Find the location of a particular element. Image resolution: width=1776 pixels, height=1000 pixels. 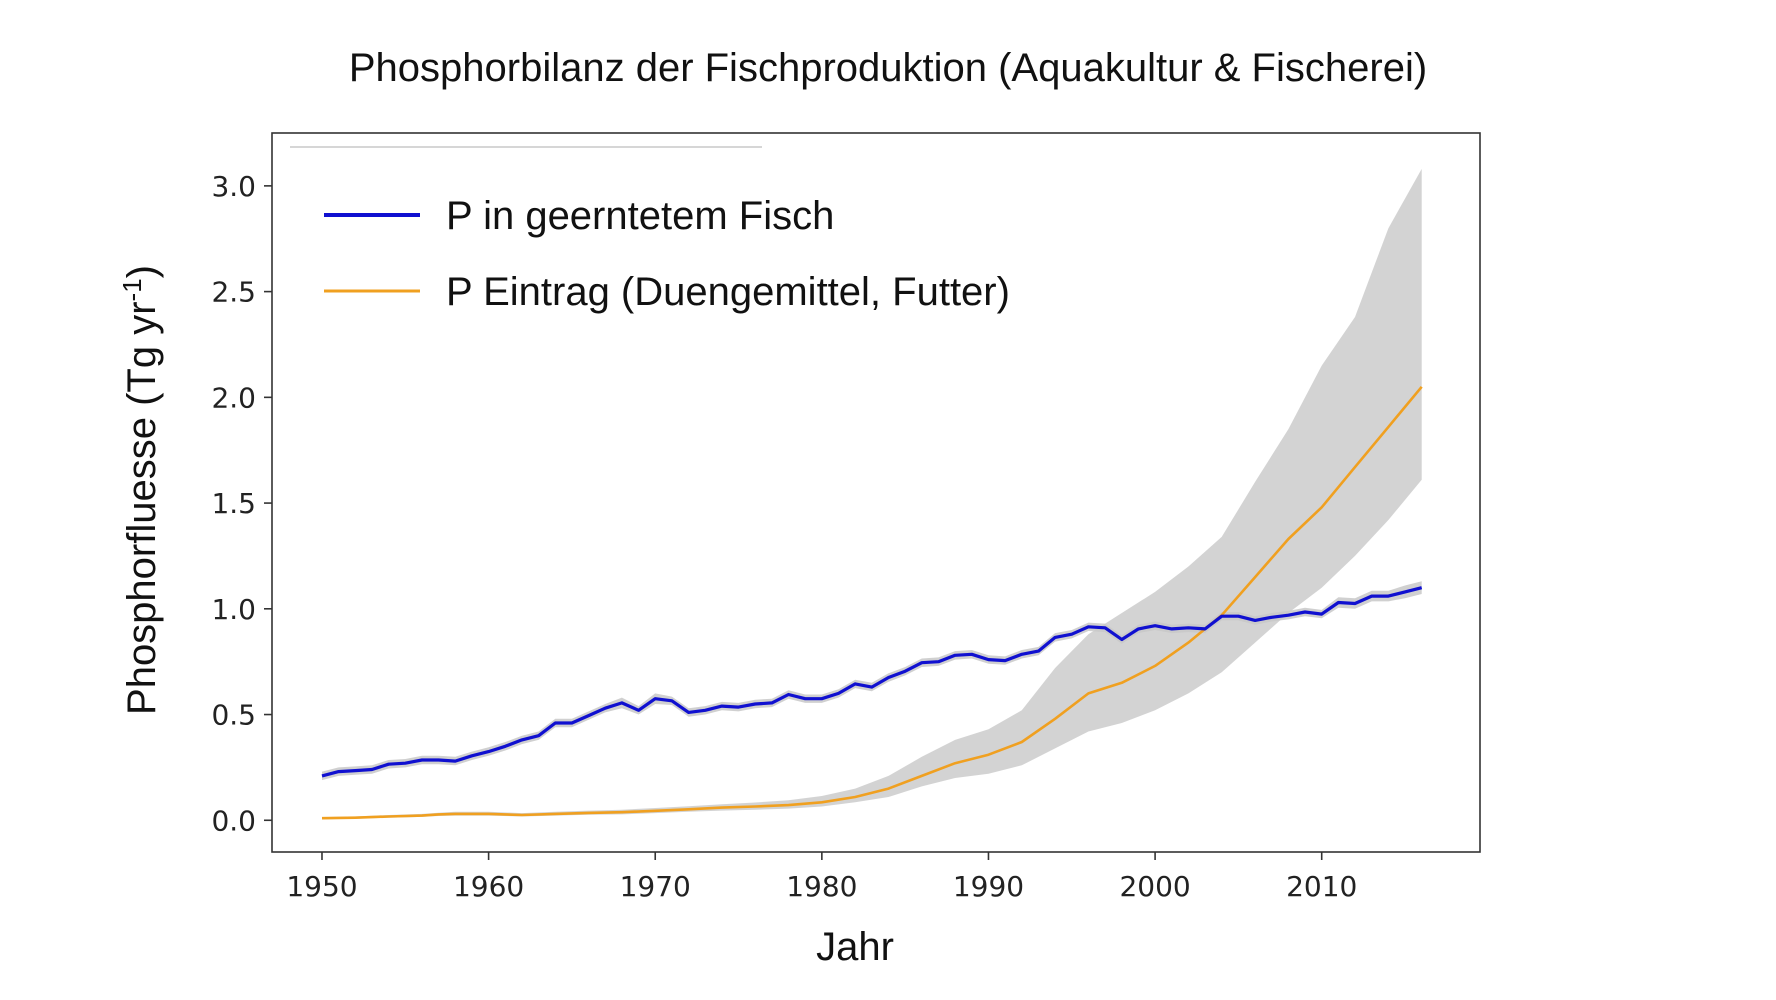

y-tick-label-1.5: 1.5 is located at coordinates (233, 503).